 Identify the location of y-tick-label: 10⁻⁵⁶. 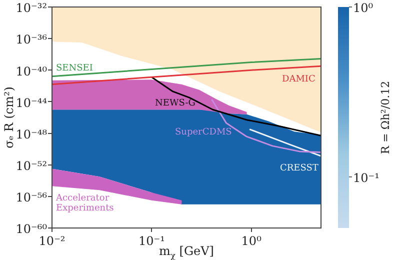
(32, 197).